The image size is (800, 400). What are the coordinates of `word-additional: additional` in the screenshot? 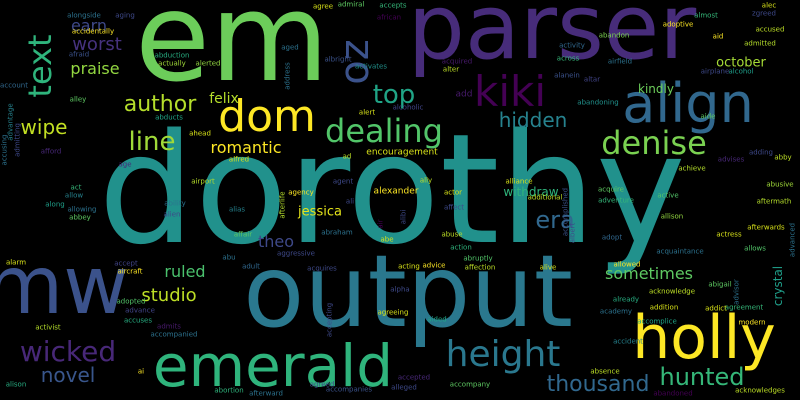 It's located at (545, 197).